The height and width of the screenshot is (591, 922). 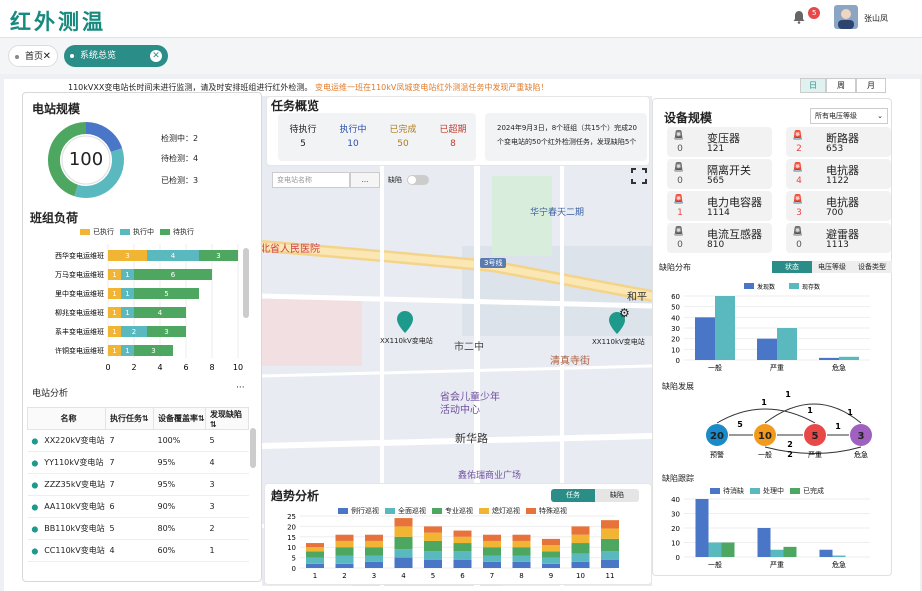 What do you see at coordinates (639, 176) in the screenshot?
I see `fullscreen-icon` at bounding box center [639, 176].